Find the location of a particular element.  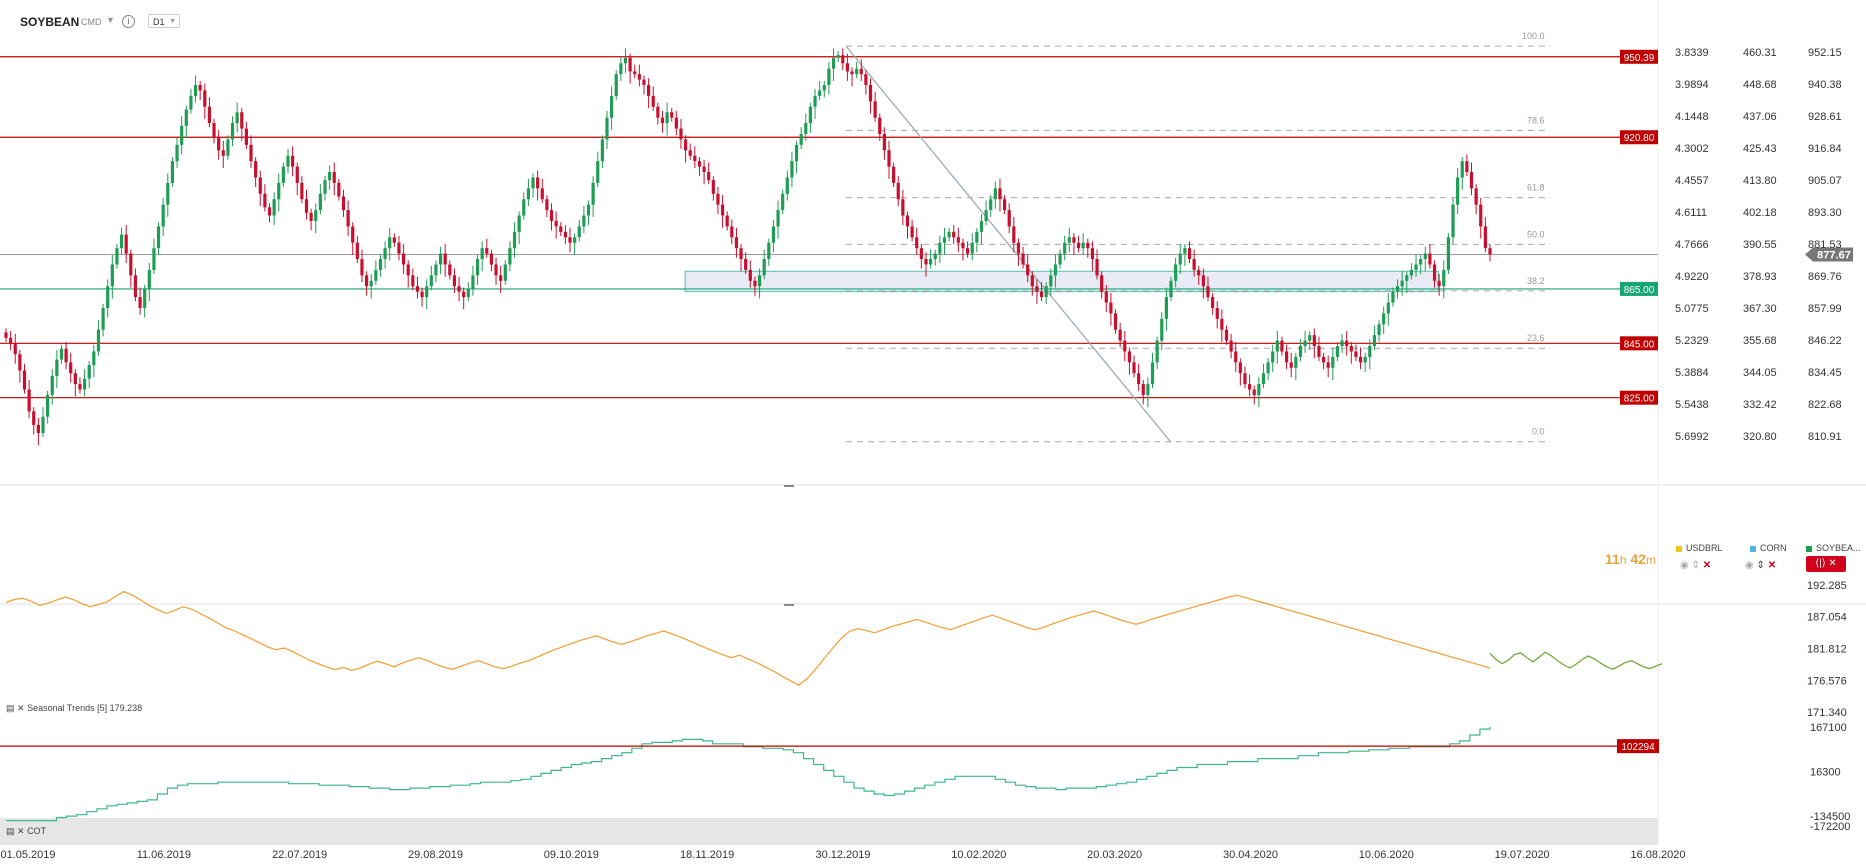

ratio-axis-2-tick: 402.18 is located at coordinates (1760, 213).